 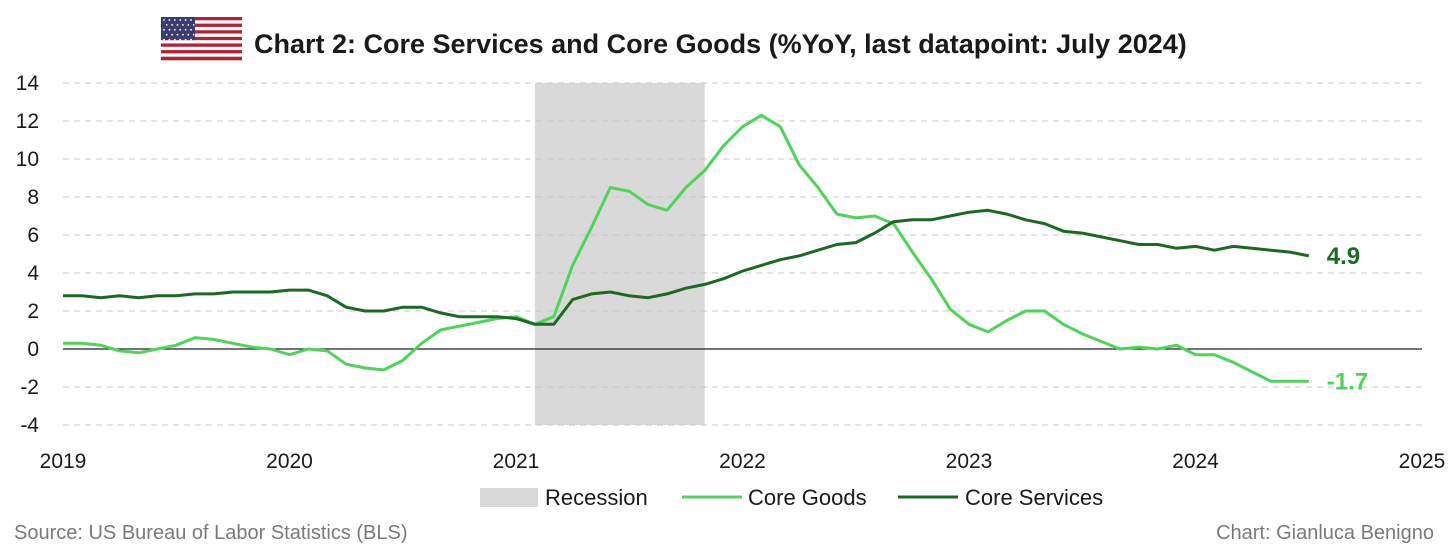 I want to click on x-tick-label: 2023, so click(x=969, y=461).